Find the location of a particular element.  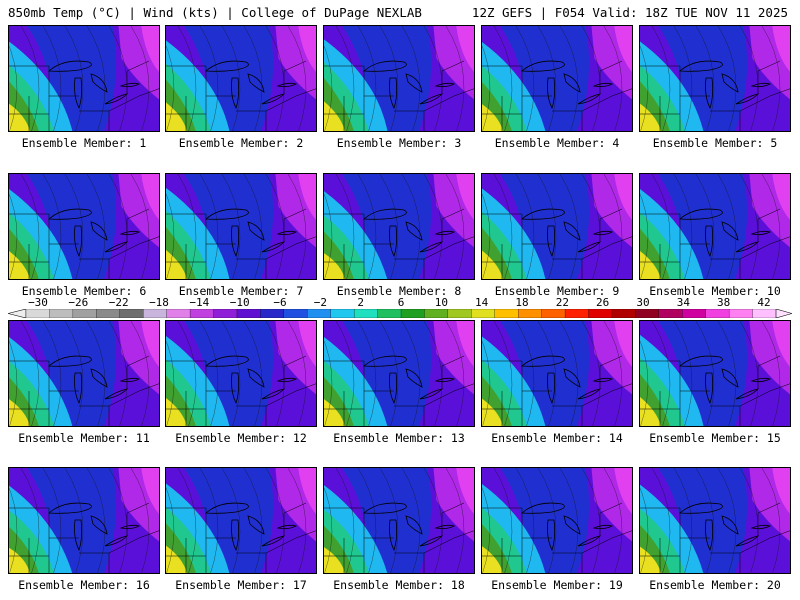

ensemble-member-label: Ensemble Member: 15 is located at coordinates (715, 438).